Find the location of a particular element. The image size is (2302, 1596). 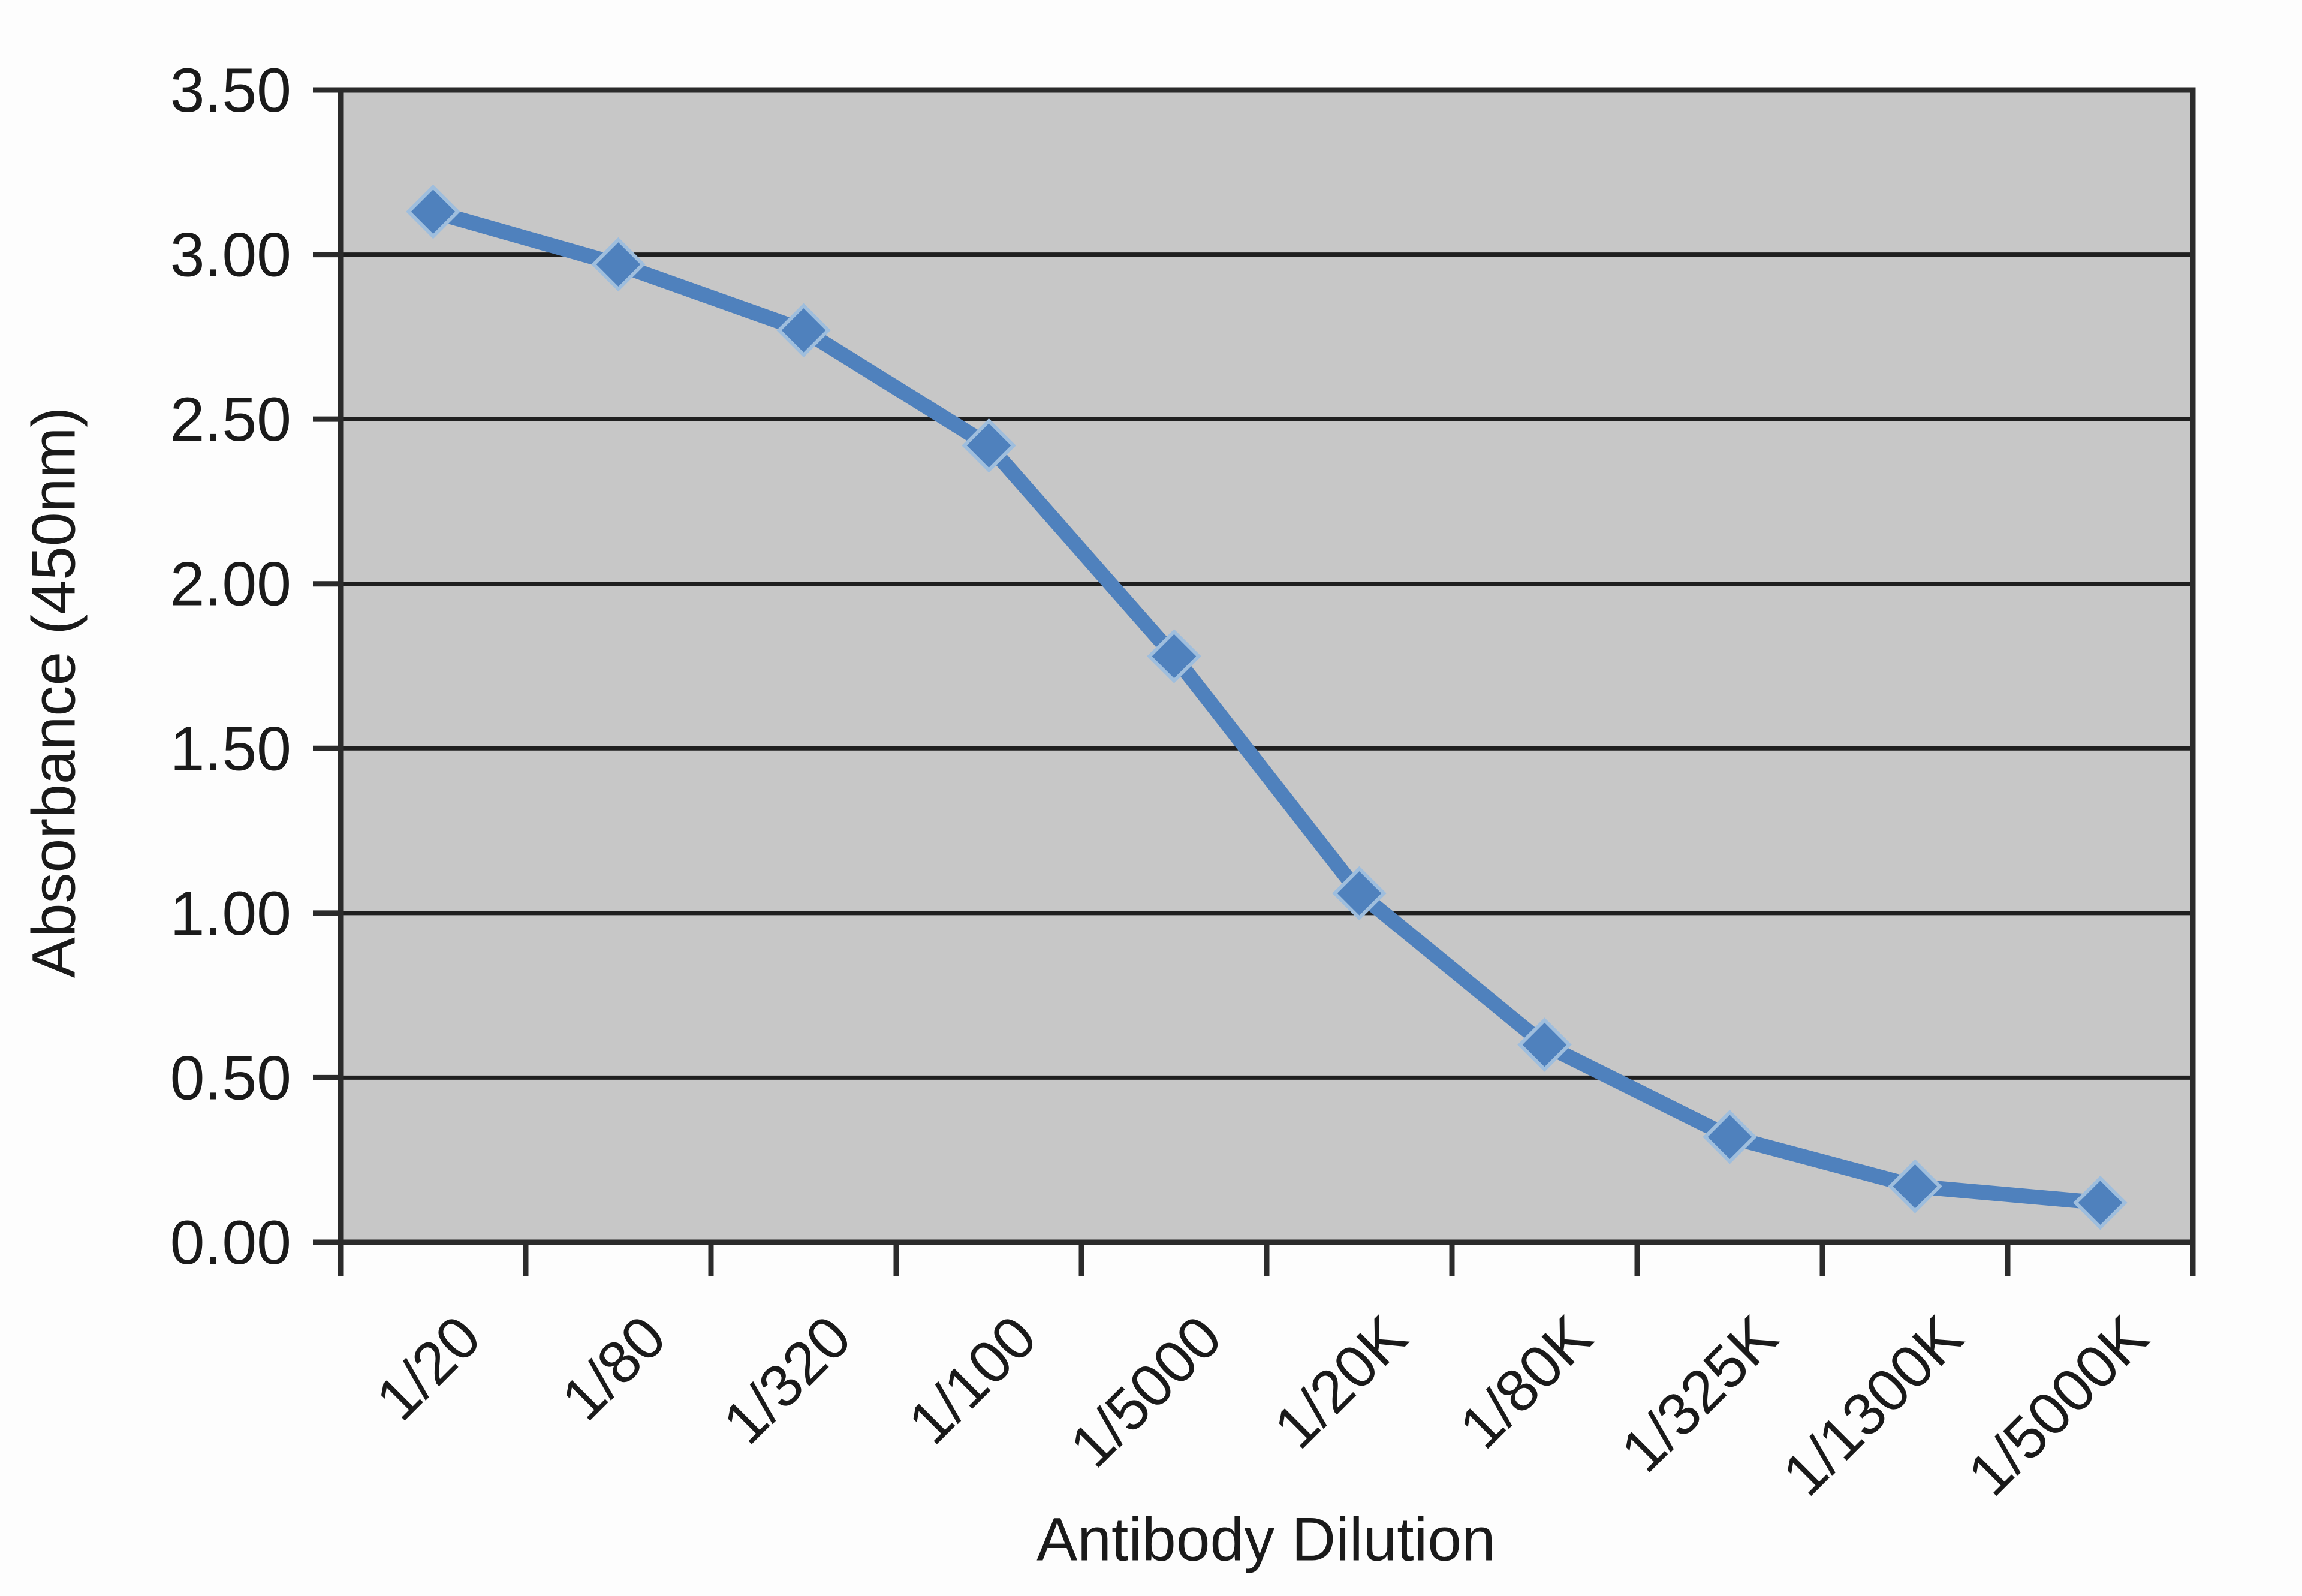

x-tick-label: 1/5000K is located at coordinates (2058, 1405).